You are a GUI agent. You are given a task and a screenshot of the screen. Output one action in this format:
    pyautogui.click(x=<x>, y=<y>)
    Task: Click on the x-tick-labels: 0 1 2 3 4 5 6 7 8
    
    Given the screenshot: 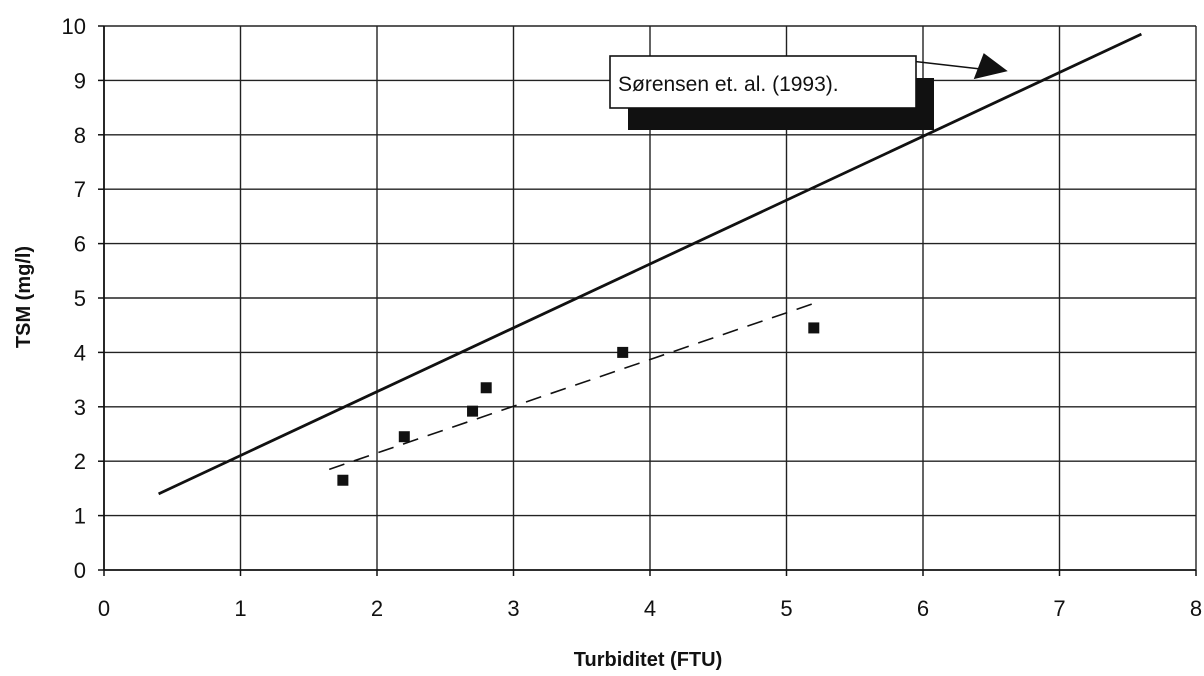 What is the action you would take?
    pyautogui.click(x=650, y=595)
    